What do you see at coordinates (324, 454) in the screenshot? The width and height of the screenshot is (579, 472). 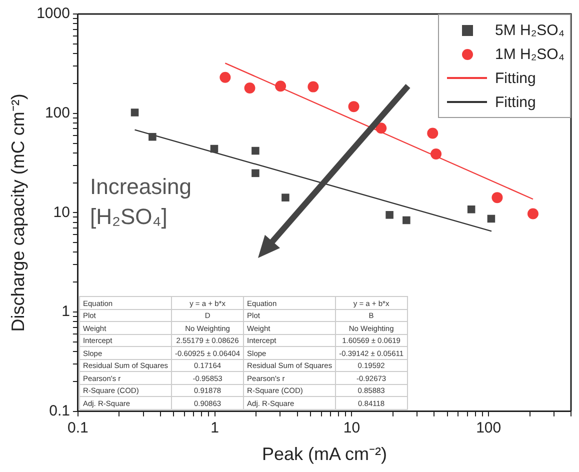 I see `x-axis-title: Peak (mA cm⁻²)` at bounding box center [324, 454].